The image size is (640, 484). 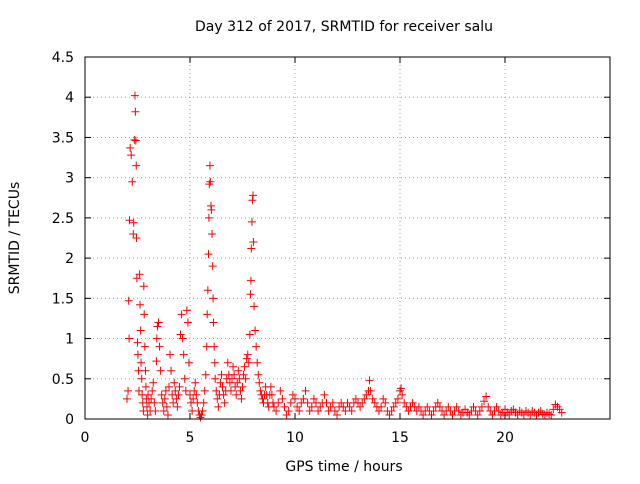 I want to click on x-tick-label: 0, so click(x=85, y=438).